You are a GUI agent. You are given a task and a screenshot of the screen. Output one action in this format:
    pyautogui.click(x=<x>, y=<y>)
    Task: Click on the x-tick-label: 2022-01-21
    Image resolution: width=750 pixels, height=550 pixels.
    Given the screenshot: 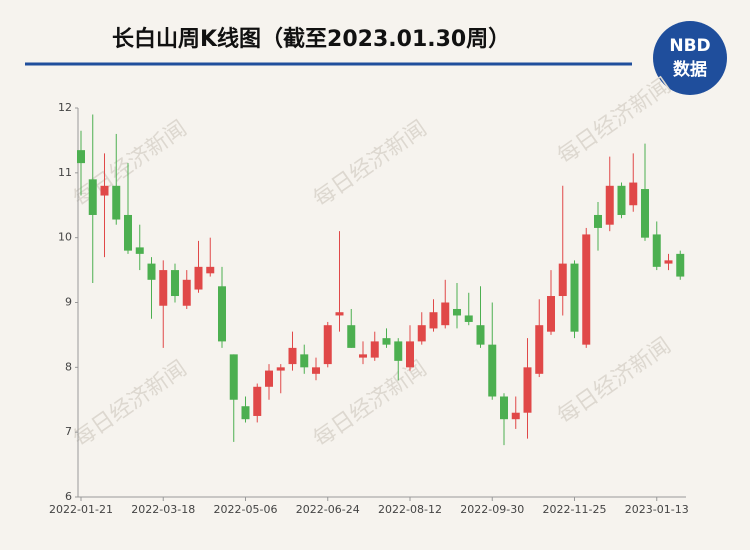 What is the action you would take?
    pyautogui.click(x=81, y=509)
    